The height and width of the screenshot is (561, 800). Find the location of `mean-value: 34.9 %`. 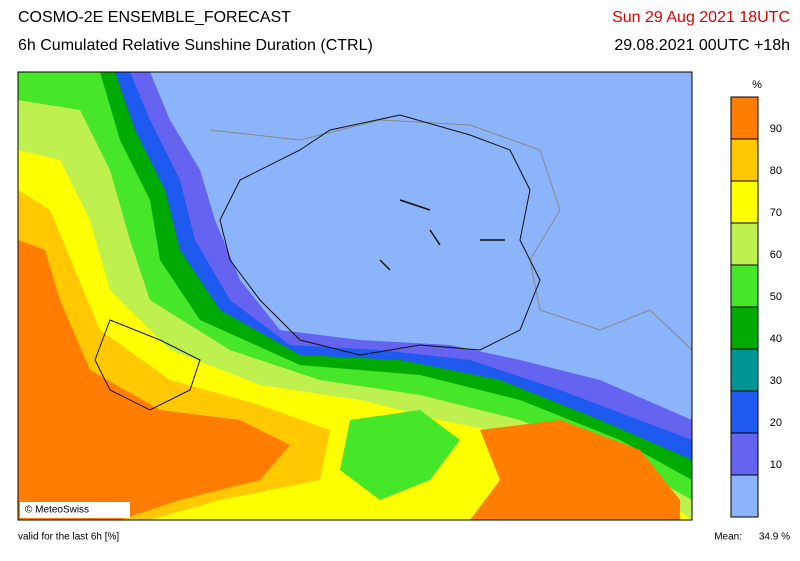

mean-value: 34.9 % is located at coordinates (774, 537).